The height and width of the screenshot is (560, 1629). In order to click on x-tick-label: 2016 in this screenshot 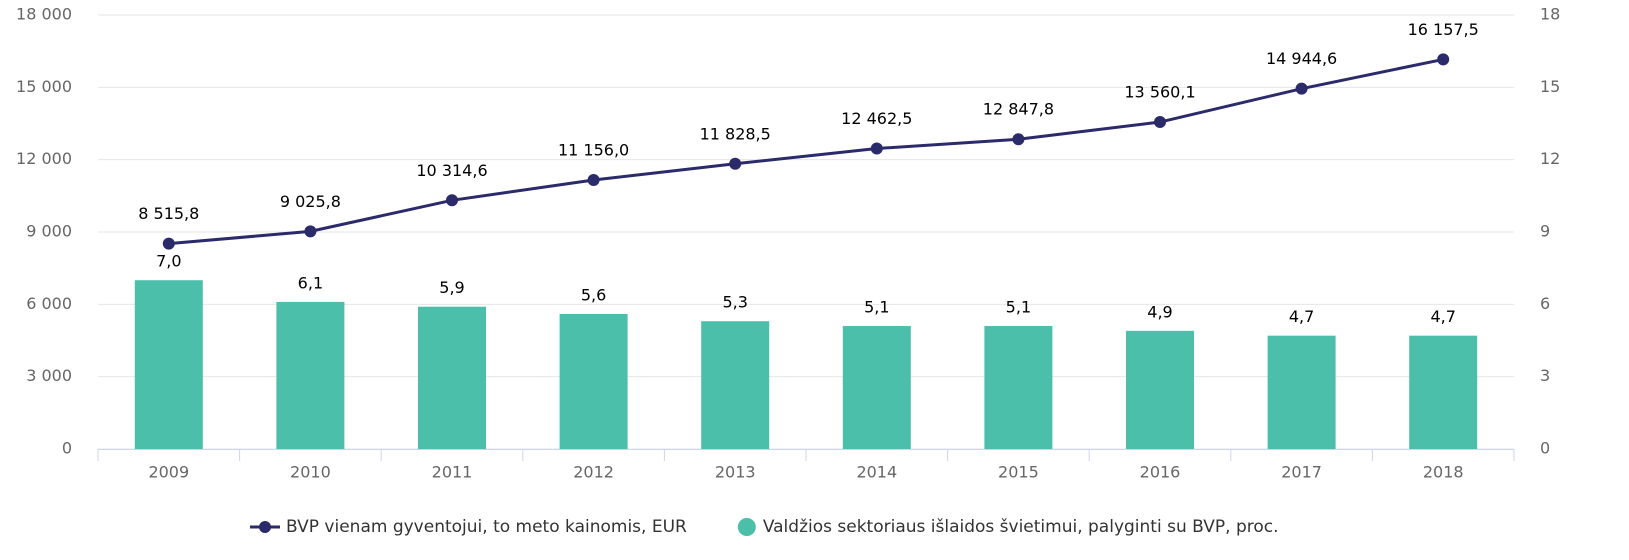, I will do `click(1160, 472)`.